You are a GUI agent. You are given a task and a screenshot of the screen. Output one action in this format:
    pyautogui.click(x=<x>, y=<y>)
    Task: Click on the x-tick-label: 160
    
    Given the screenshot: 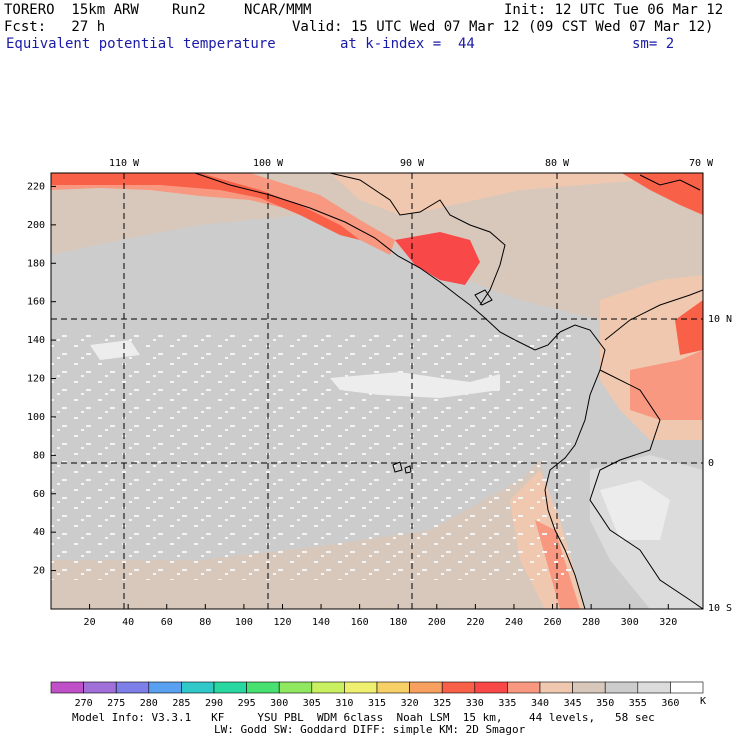 What is the action you would take?
    pyautogui.click(x=360, y=622)
    